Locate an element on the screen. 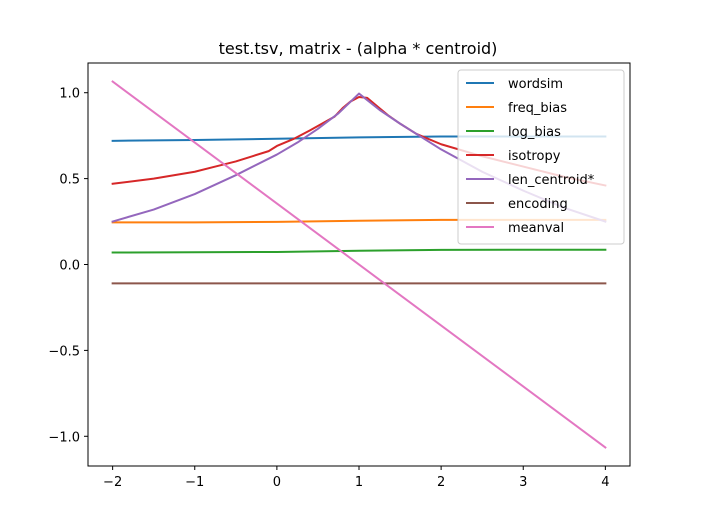 This screenshot has height=526, width=701. x-tick-label: −2 is located at coordinates (112, 482).